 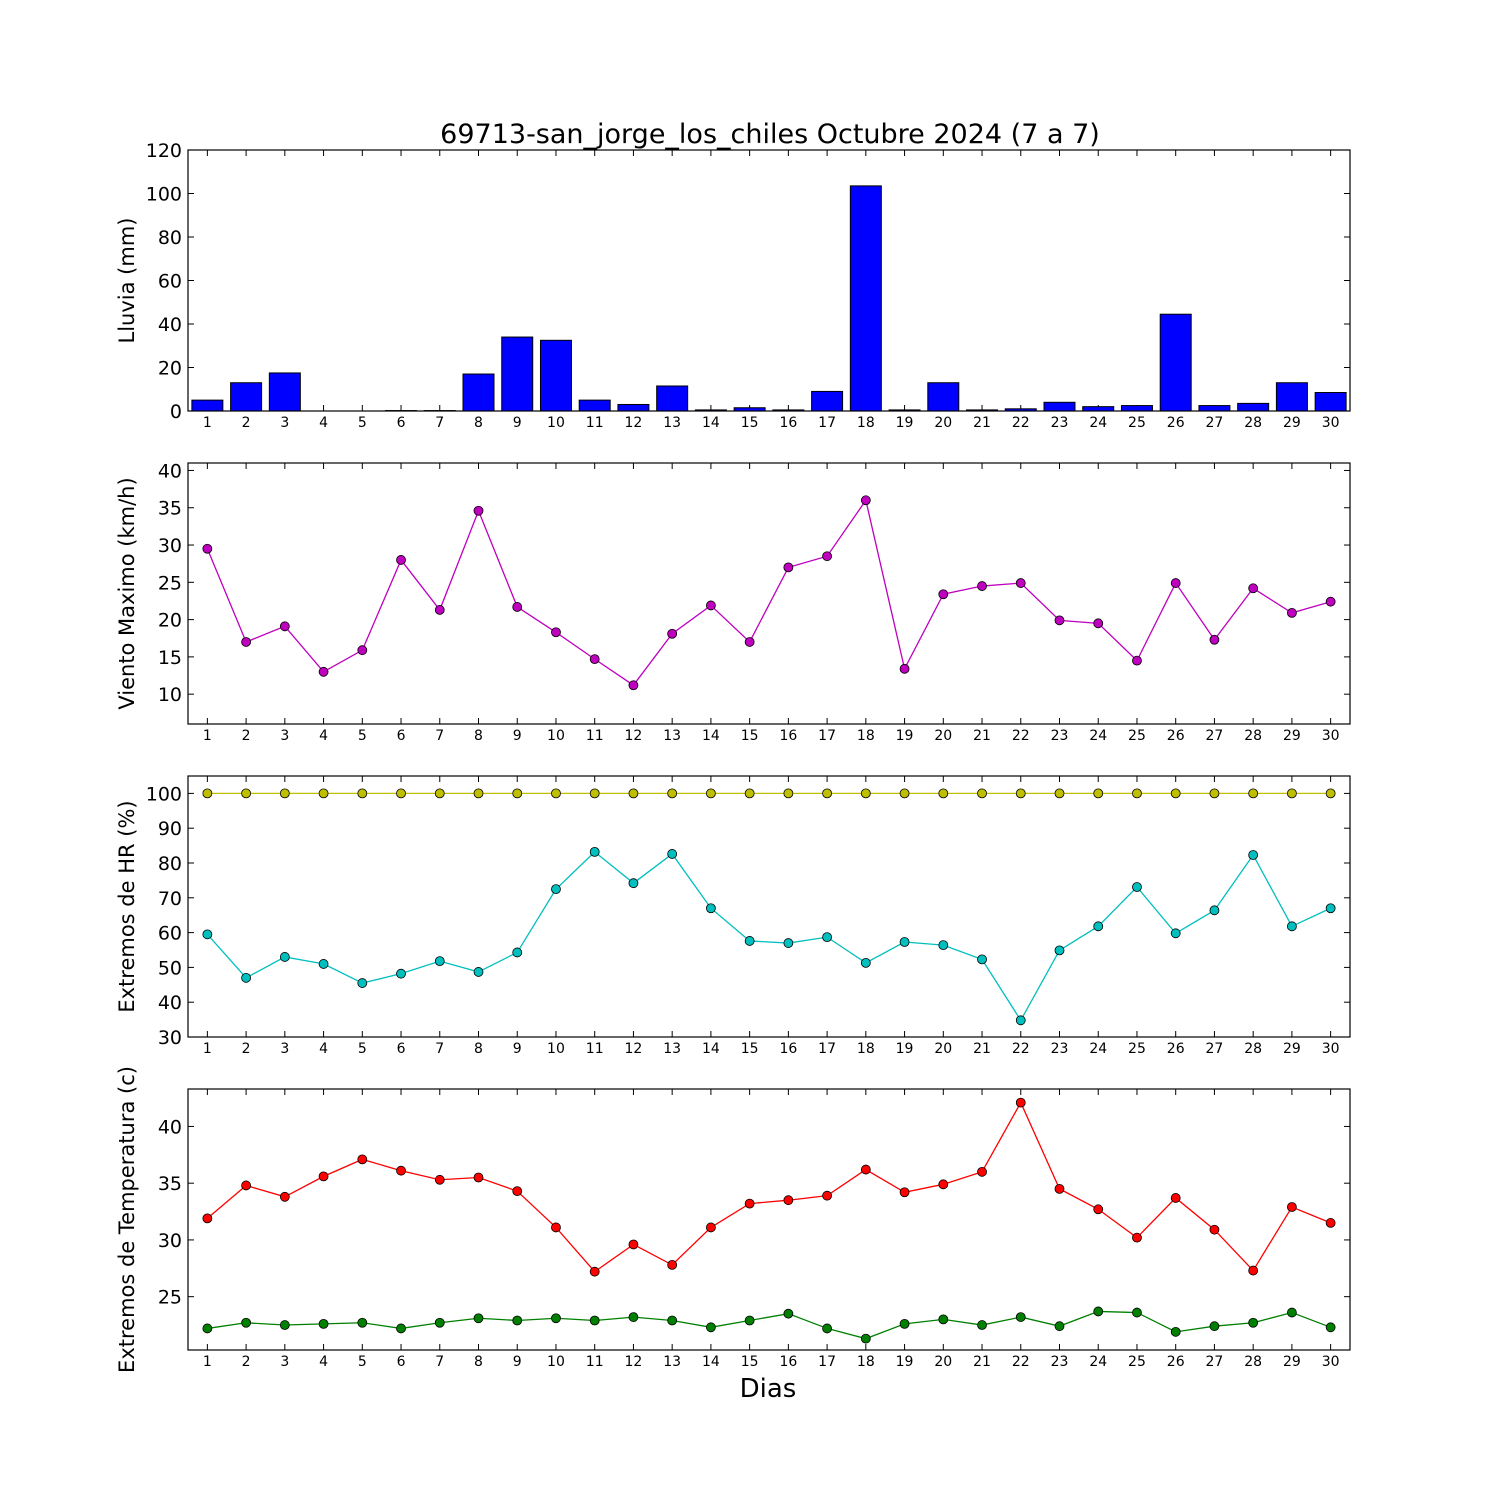 I want to click on x-tick-label: 10, so click(x=556, y=1362).